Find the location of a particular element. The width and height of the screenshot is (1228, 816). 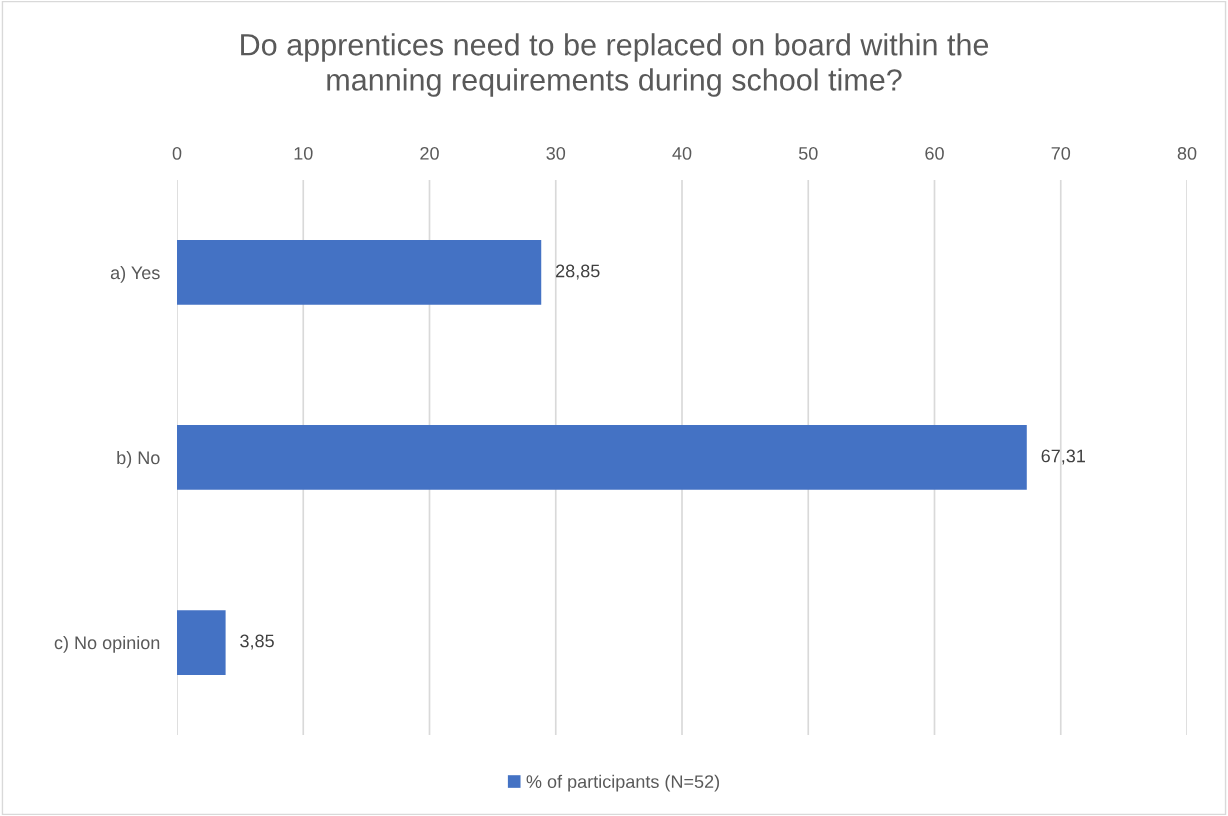

x-tick-label: 10 is located at coordinates (303, 153).